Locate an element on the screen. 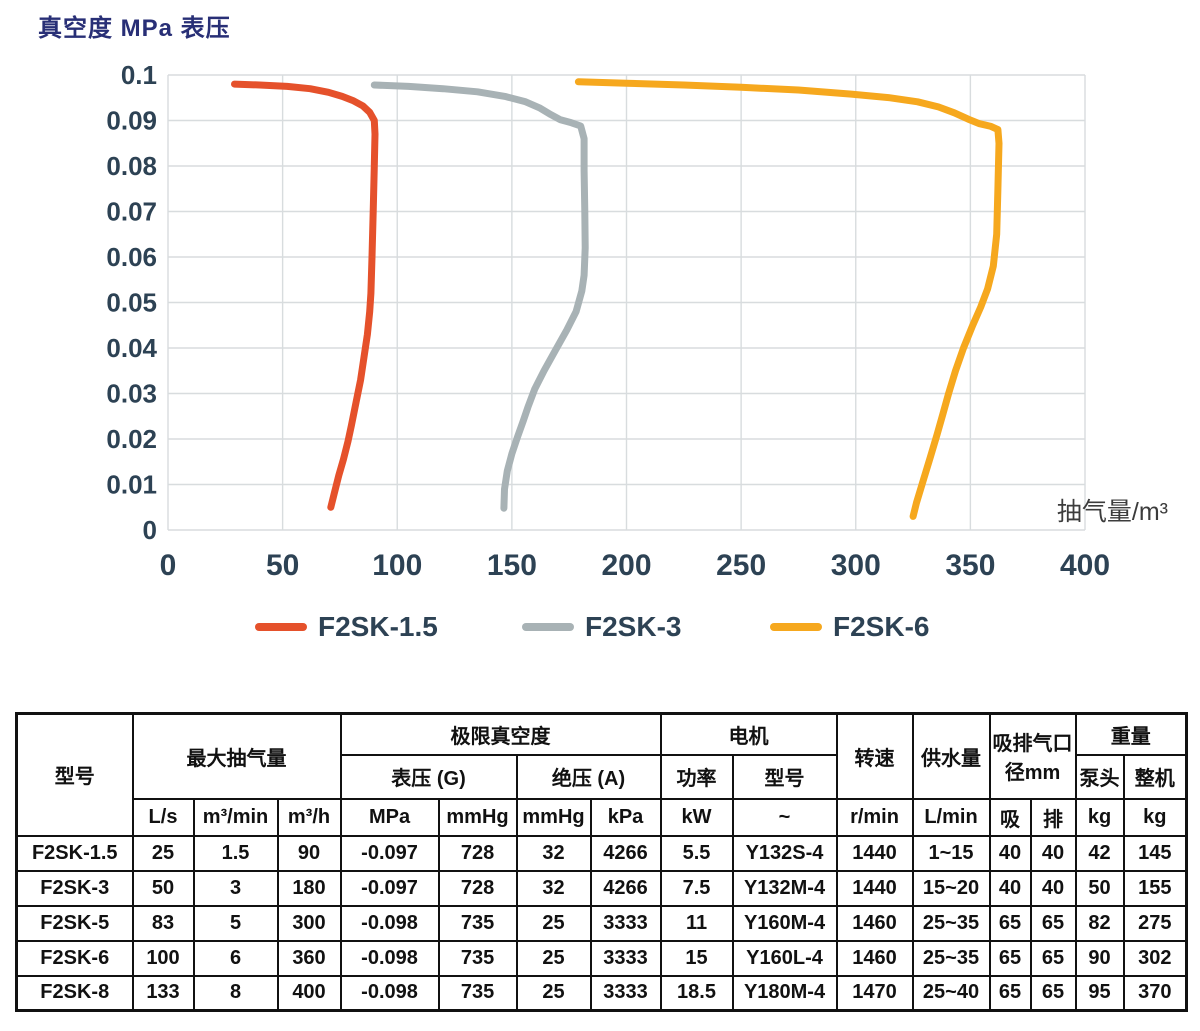 The width and height of the screenshot is (1200, 1031). row-model-name: F2SK-3 is located at coordinates (74, 888).